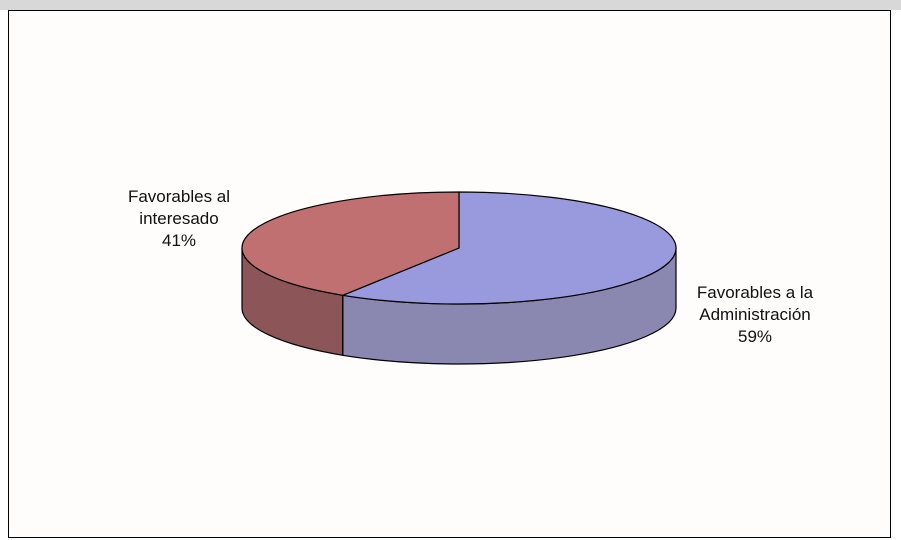 This screenshot has height=540, width=901. What do you see at coordinates (179, 196) in the screenshot?
I see `label-interesado-line1: Favorables al` at bounding box center [179, 196].